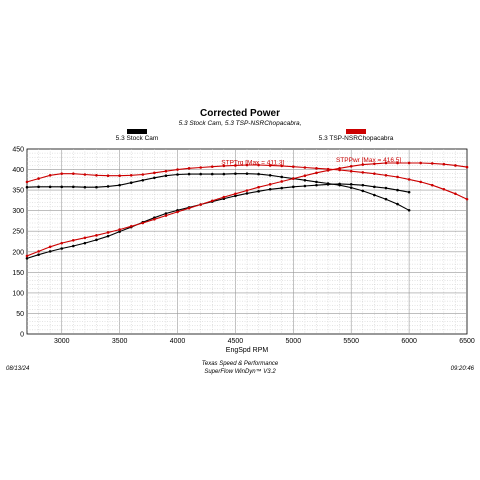  What do you see at coordinates (409, 341) in the screenshot?
I see `x-tick-label: 6000` at bounding box center [409, 341].